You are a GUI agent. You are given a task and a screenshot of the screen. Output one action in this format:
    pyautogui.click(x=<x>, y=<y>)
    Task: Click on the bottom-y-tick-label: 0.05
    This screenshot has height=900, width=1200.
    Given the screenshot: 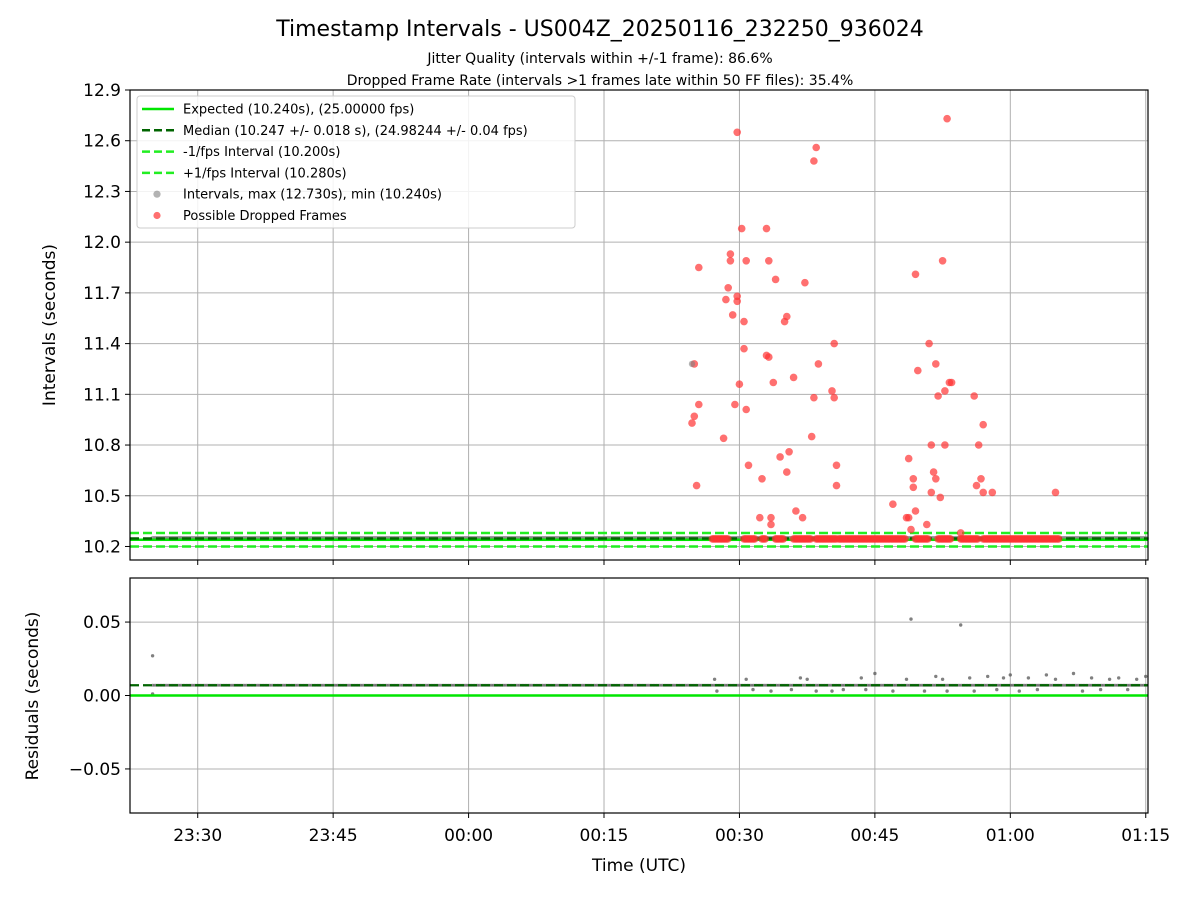 What is the action you would take?
    pyautogui.click(x=102, y=623)
    